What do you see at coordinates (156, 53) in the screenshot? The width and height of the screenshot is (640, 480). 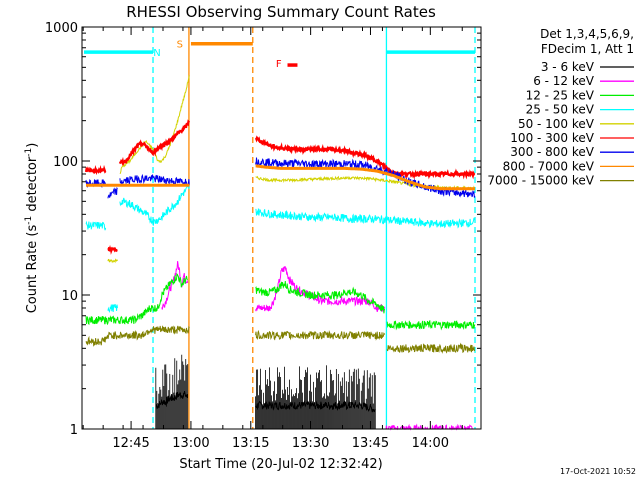 I see `flag-label-N: N` at bounding box center [156, 53].